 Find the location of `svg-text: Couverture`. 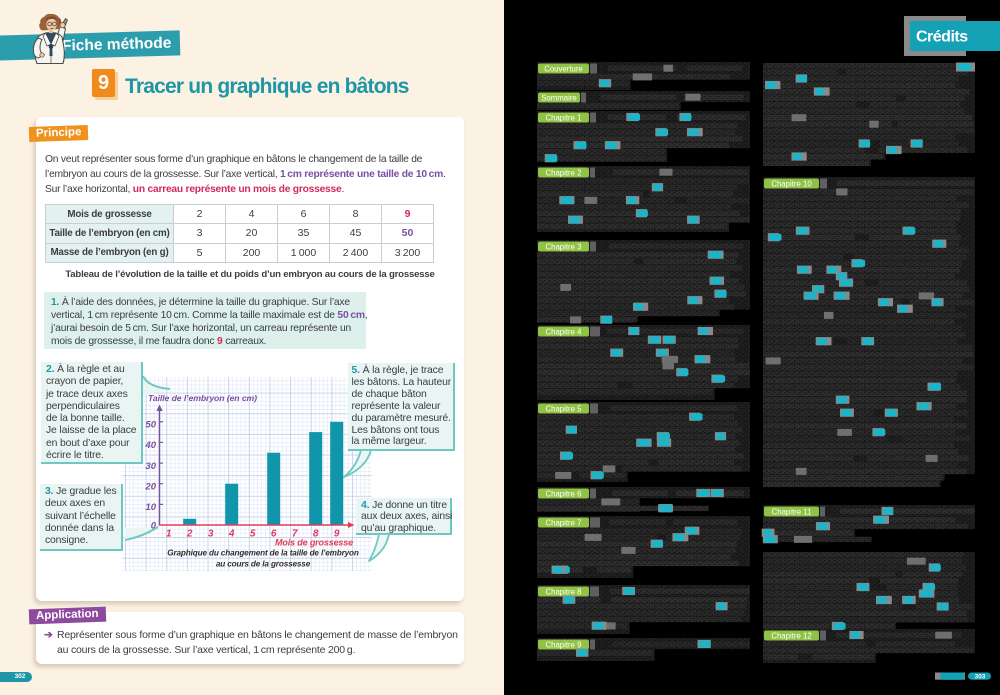

svg-text: Couverture is located at coordinates (563, 68).